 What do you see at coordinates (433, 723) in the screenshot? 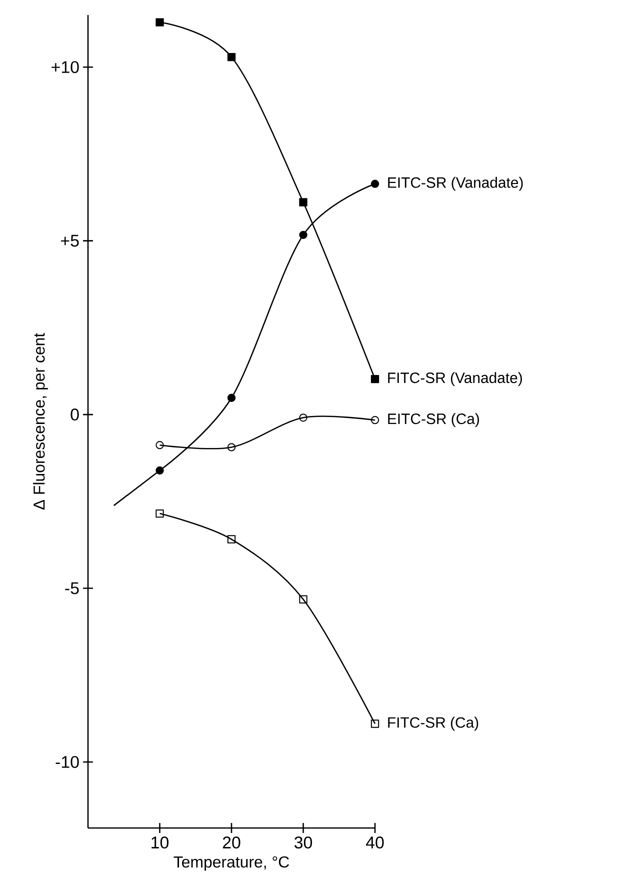
I see `series-label: FITC-SR (Ca)` at bounding box center [433, 723].